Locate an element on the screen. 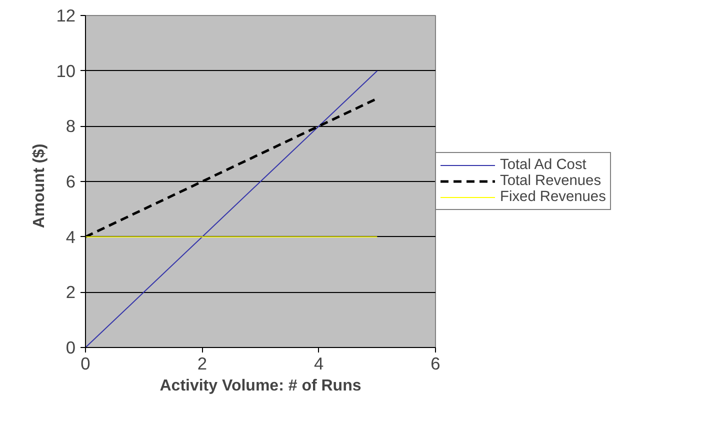 The image size is (722, 429). y-tick-label: 8 is located at coordinates (71, 126).